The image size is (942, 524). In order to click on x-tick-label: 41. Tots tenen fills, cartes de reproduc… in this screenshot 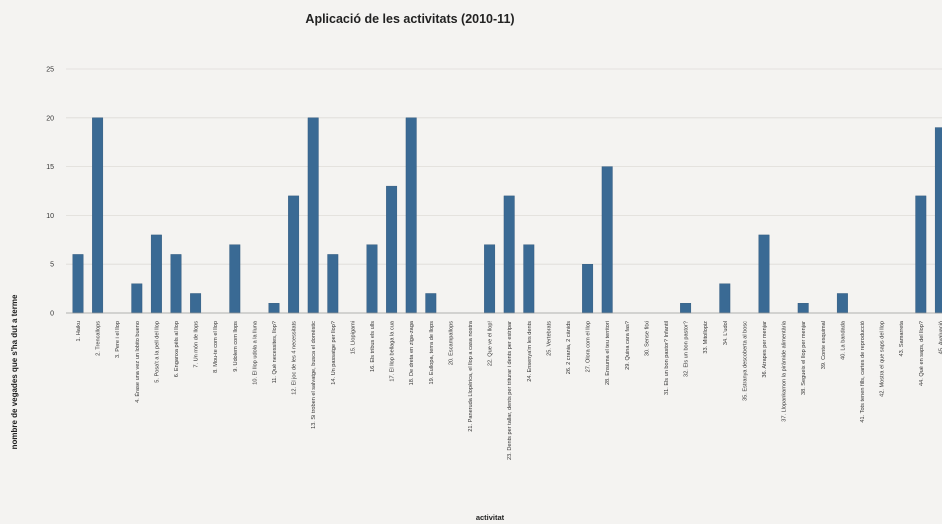, I will do `click(863, 372)`.